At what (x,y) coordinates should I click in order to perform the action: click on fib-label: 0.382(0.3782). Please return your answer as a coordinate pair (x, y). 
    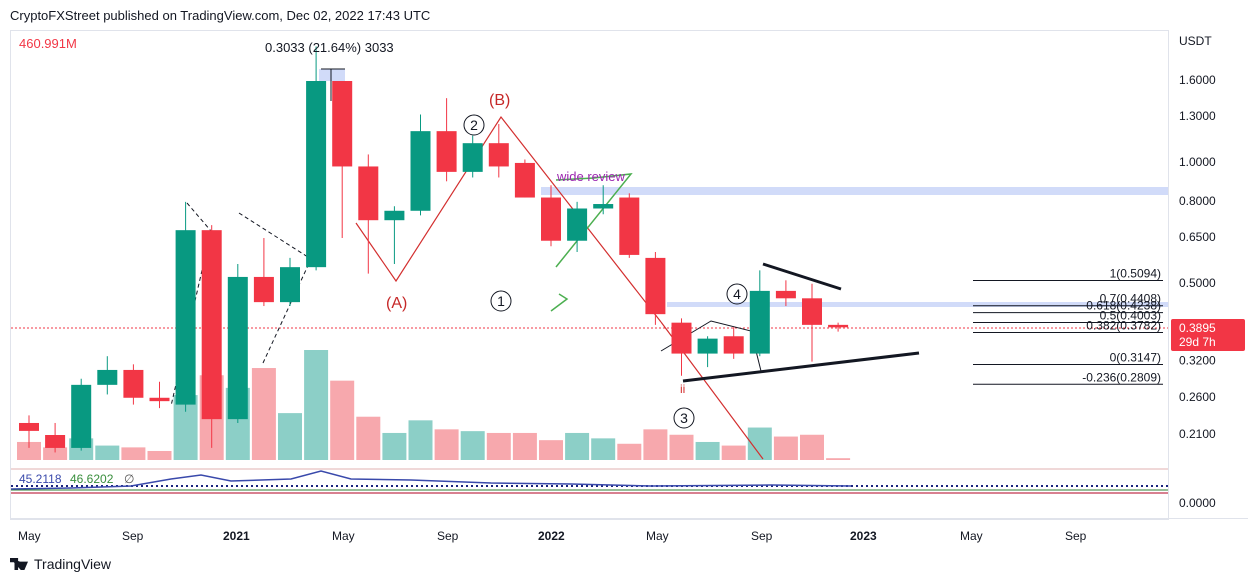
    Looking at the image, I should click on (1123, 325).